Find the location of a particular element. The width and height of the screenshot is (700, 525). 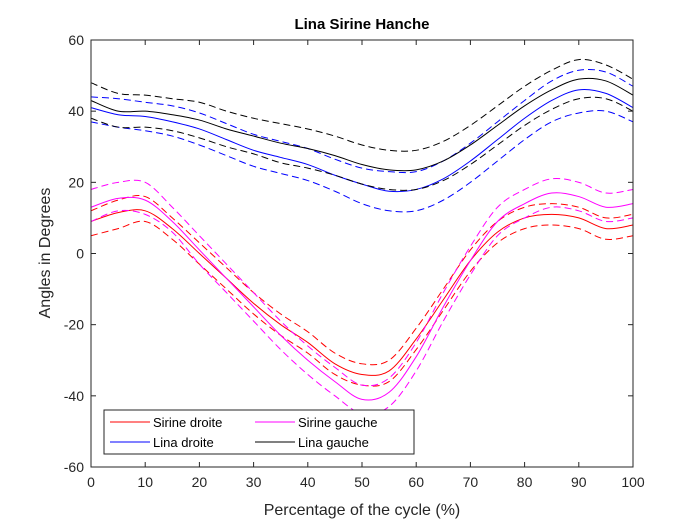

x-tick-label: 60 is located at coordinates (416, 482).